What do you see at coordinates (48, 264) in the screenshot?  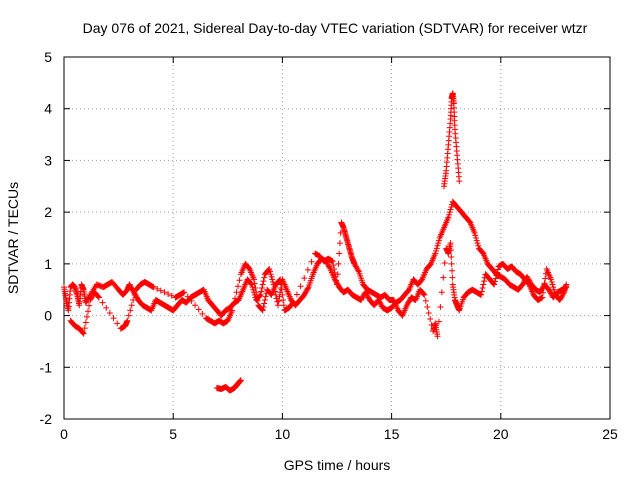 I see `y-tick-label: 1` at bounding box center [48, 264].